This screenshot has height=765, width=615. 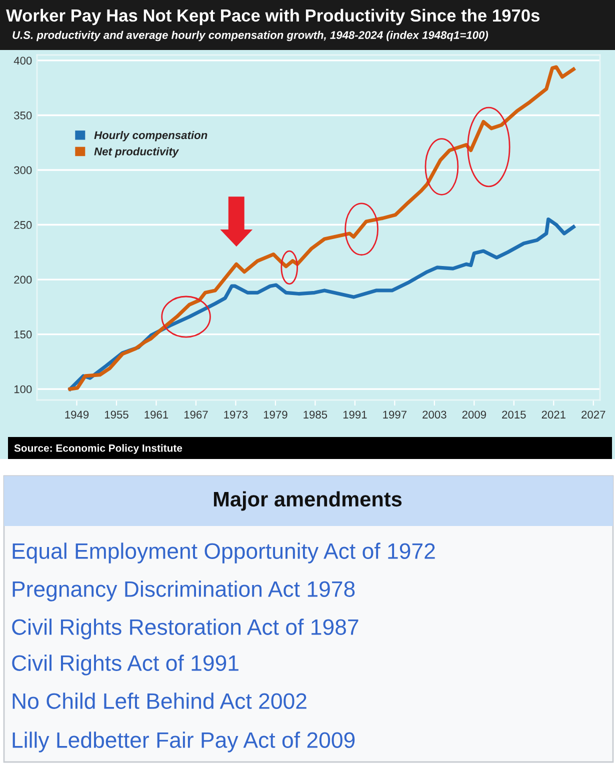 What do you see at coordinates (23, 225) in the screenshot?
I see `y-tick-label: 250` at bounding box center [23, 225].